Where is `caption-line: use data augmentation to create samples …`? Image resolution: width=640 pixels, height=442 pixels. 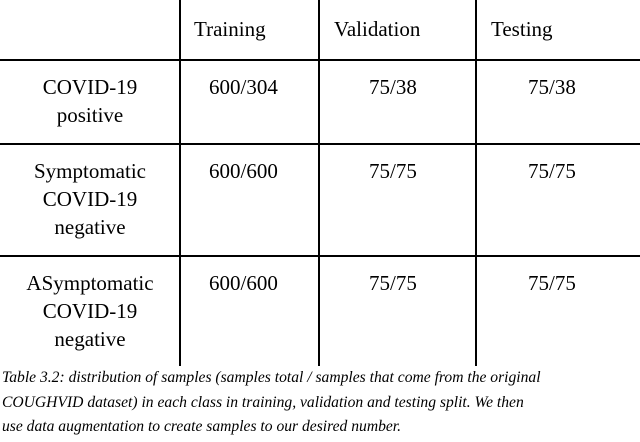
caption-line: use data augmentation to create samples … is located at coordinates (202, 426).